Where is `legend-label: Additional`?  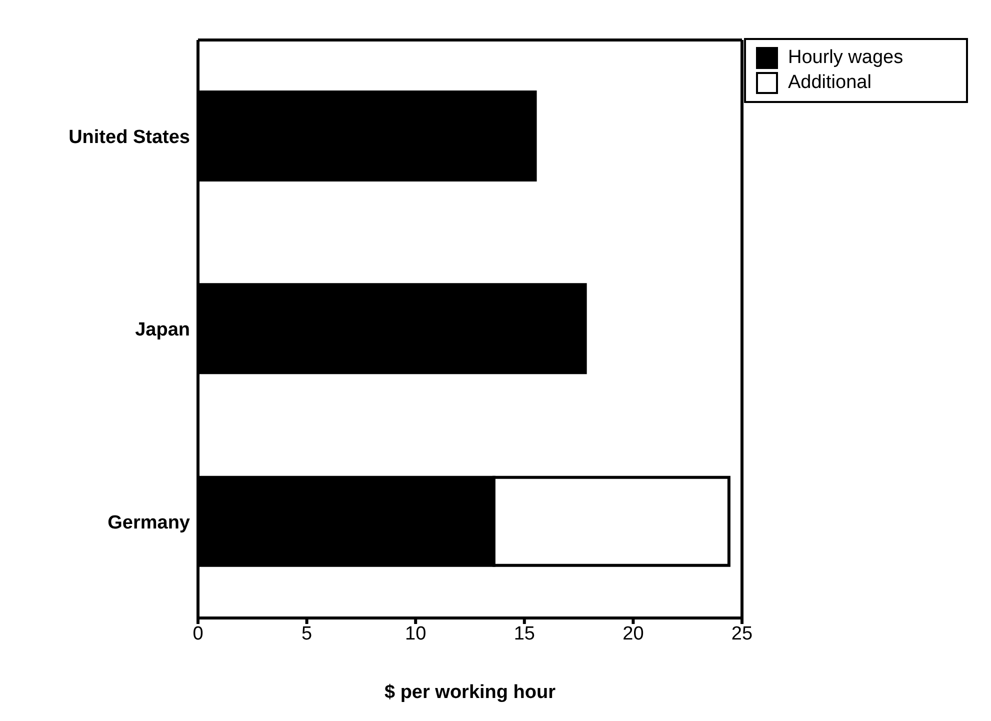 legend-label: Additional is located at coordinates (830, 83).